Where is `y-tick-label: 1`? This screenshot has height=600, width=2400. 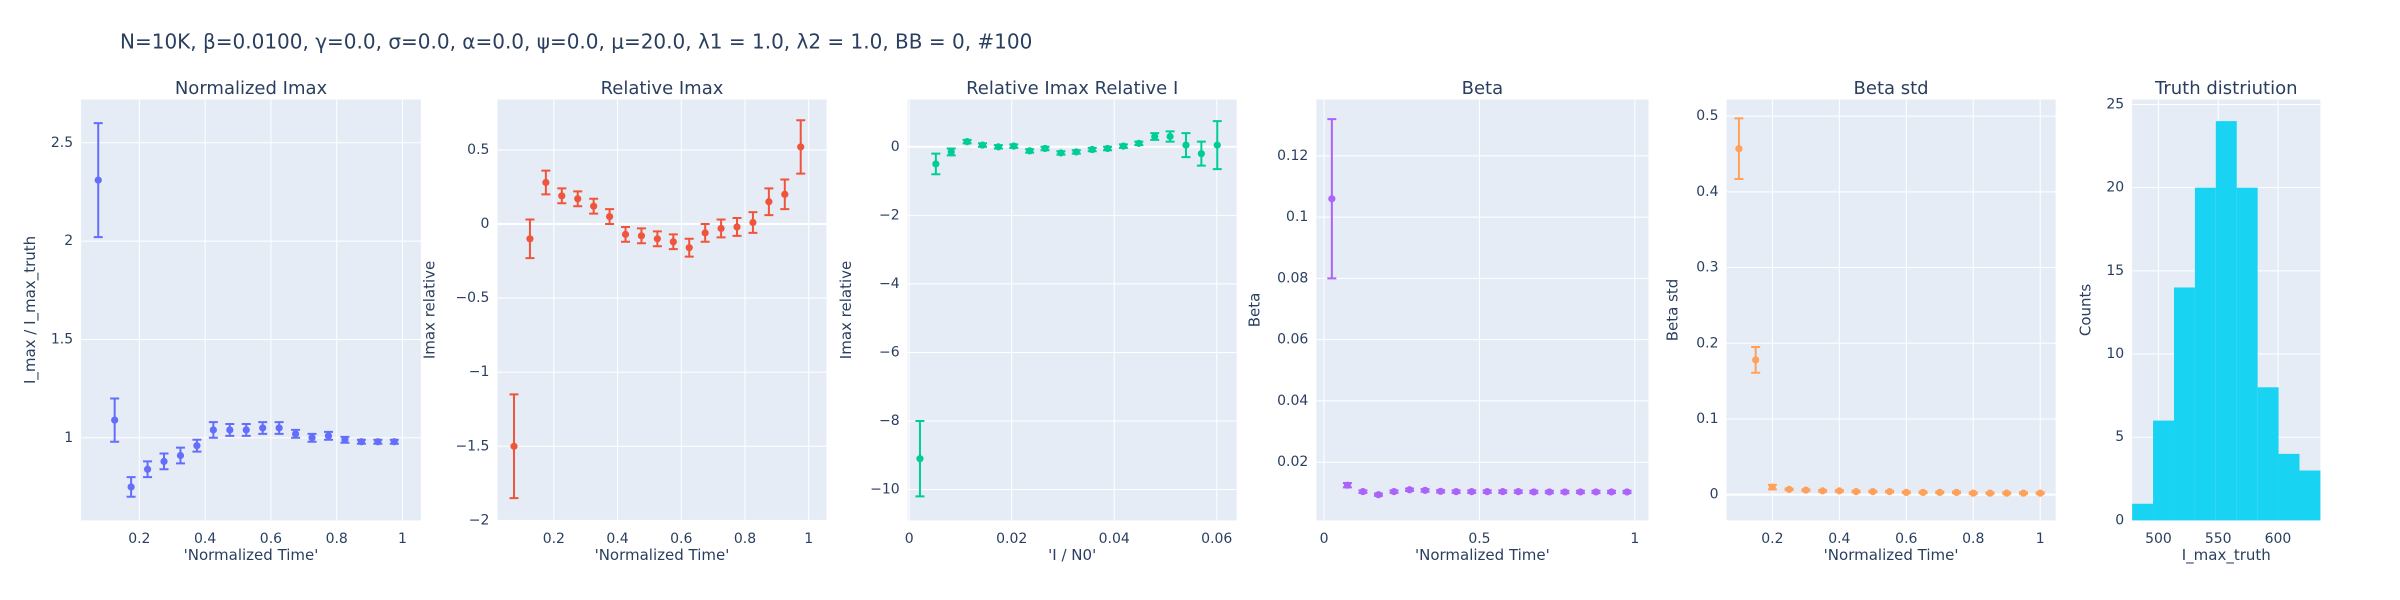
y-tick-label: 1 is located at coordinates (68, 438).